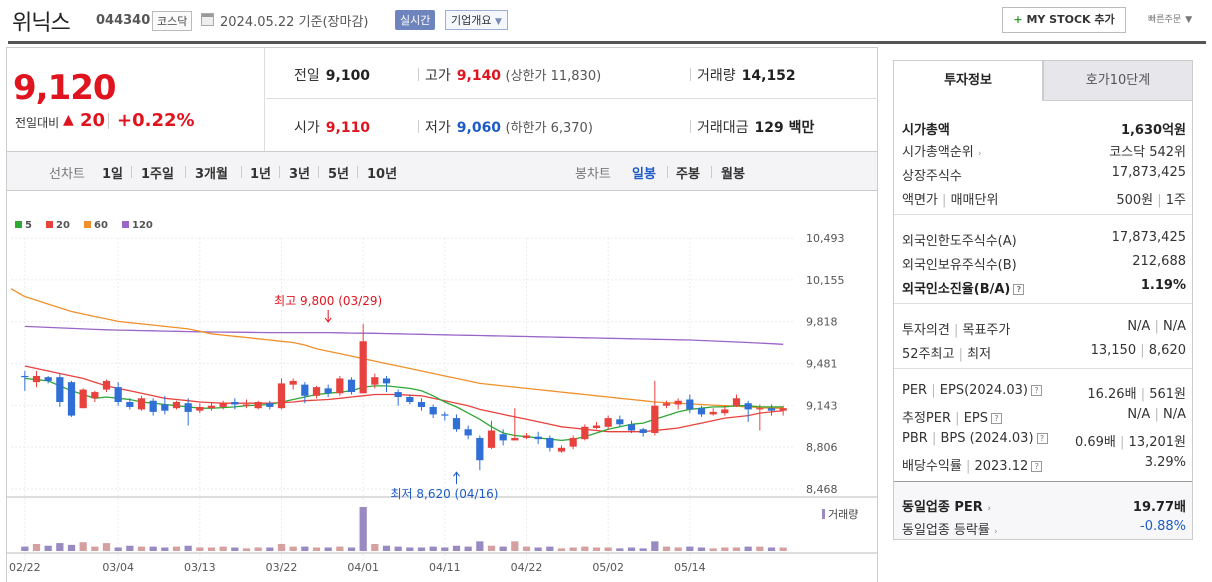 The height and width of the screenshot is (582, 1212). Describe the element at coordinates (843, 514) in the screenshot. I see `volume-legend-label: 거래량` at that location.